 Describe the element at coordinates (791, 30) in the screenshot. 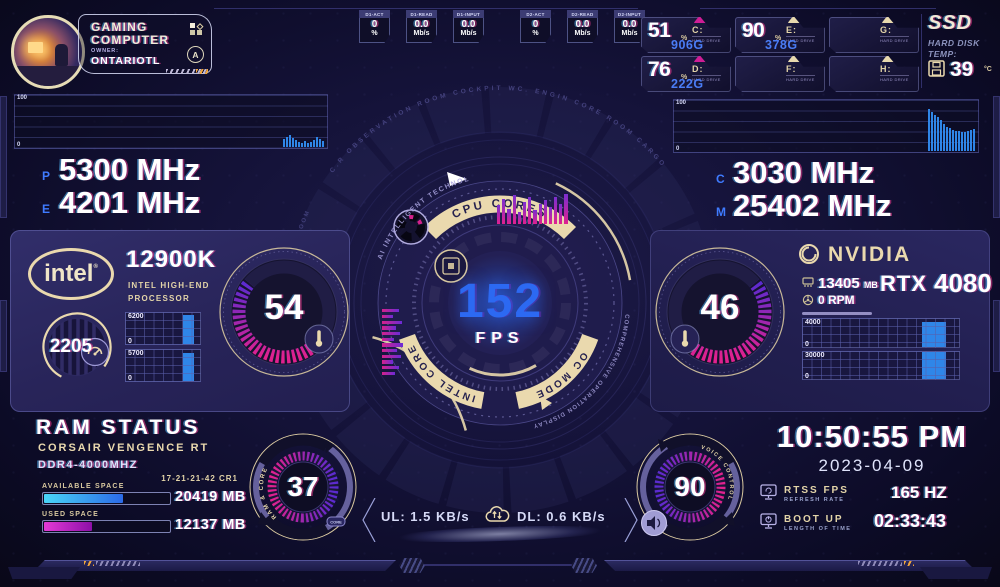

I see `drive-letter: E:` at that location.